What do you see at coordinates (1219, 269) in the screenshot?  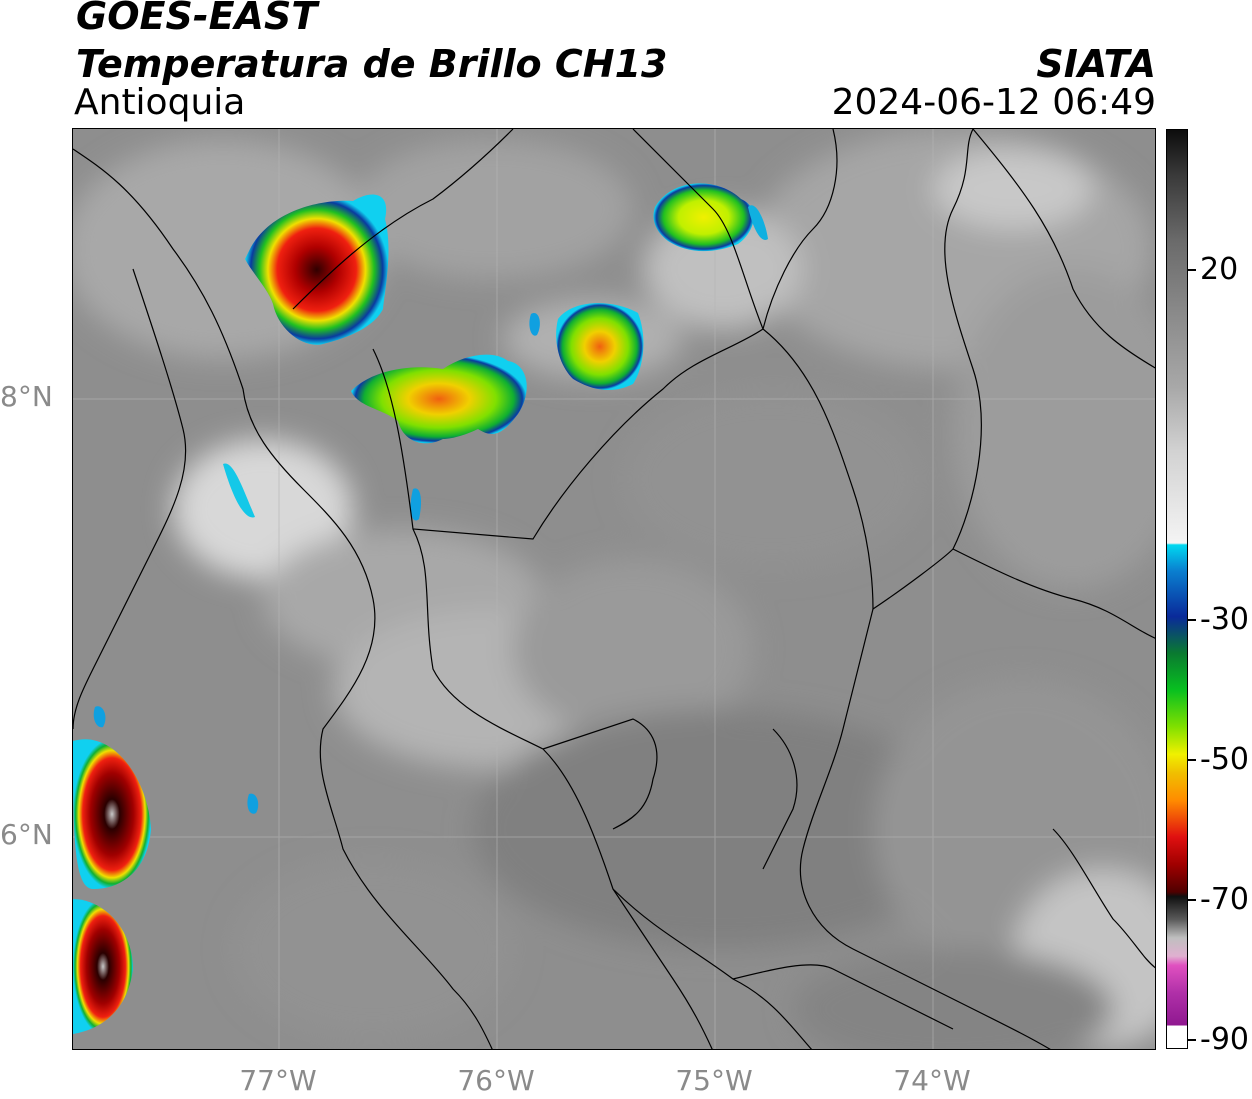 I see `colorbar-label-20: 20` at bounding box center [1219, 269].